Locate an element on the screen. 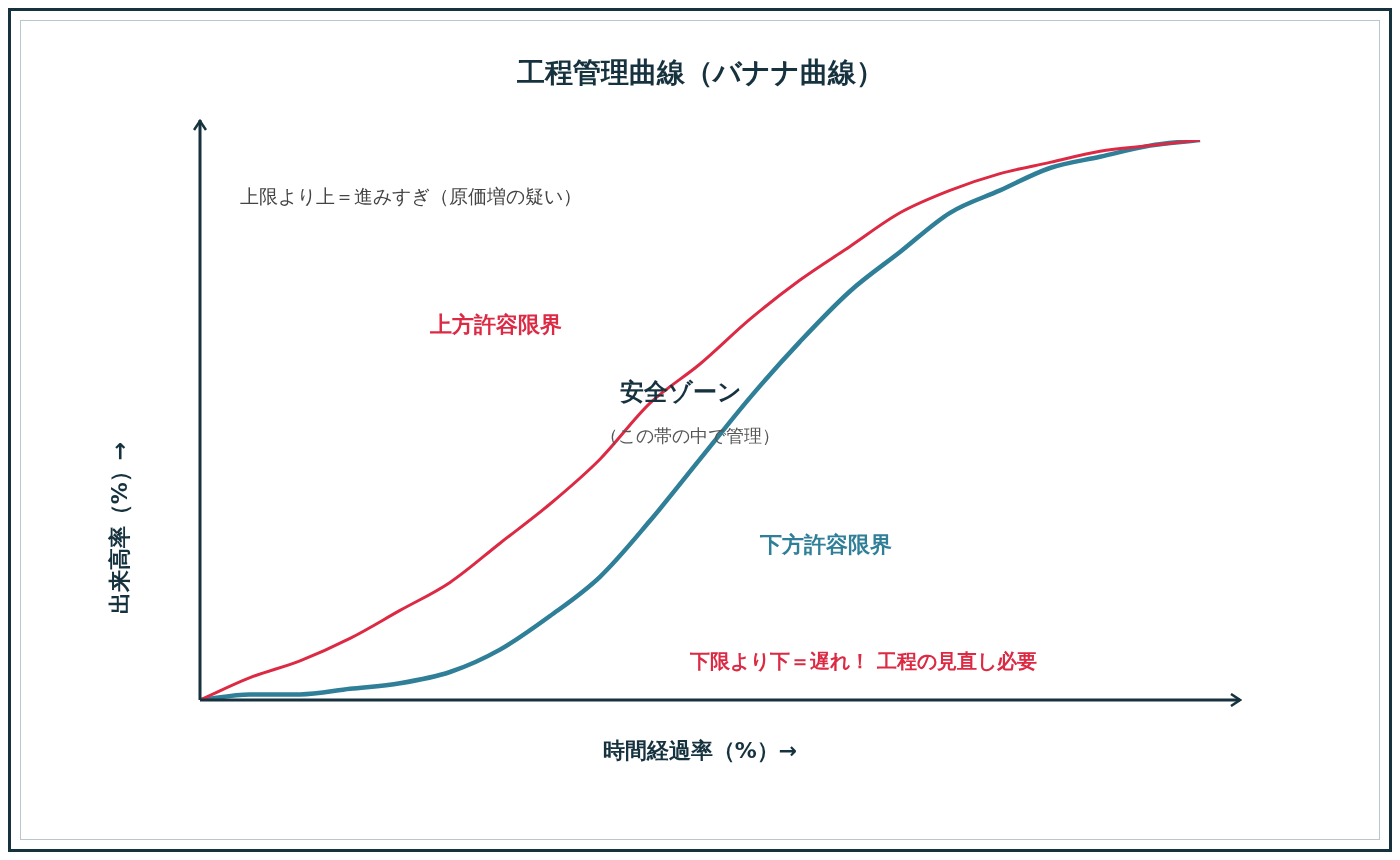 The height and width of the screenshot is (860, 1400). annotation: 上限より上＝進みすぎ（原価増の疑い） is located at coordinates (411, 196).